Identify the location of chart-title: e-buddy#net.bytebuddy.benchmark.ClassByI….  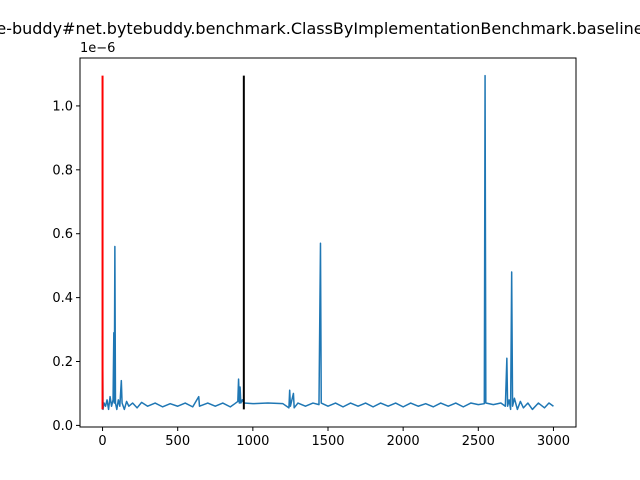
(320, 28).